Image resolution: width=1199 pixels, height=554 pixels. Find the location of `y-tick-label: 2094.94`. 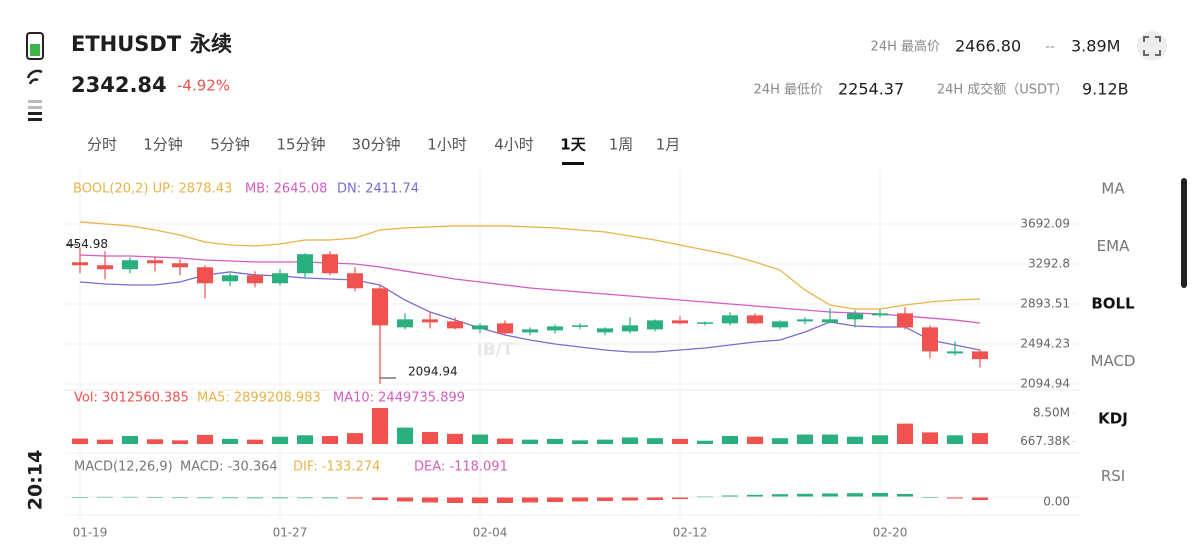

y-tick-label: 2094.94 is located at coordinates (1045, 383).